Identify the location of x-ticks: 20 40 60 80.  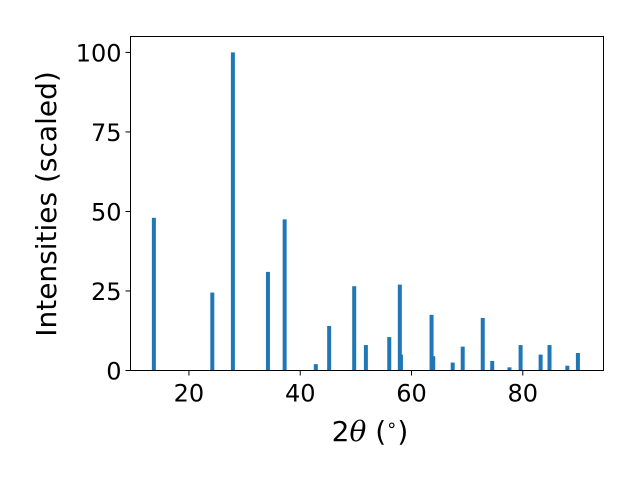
(356, 389).